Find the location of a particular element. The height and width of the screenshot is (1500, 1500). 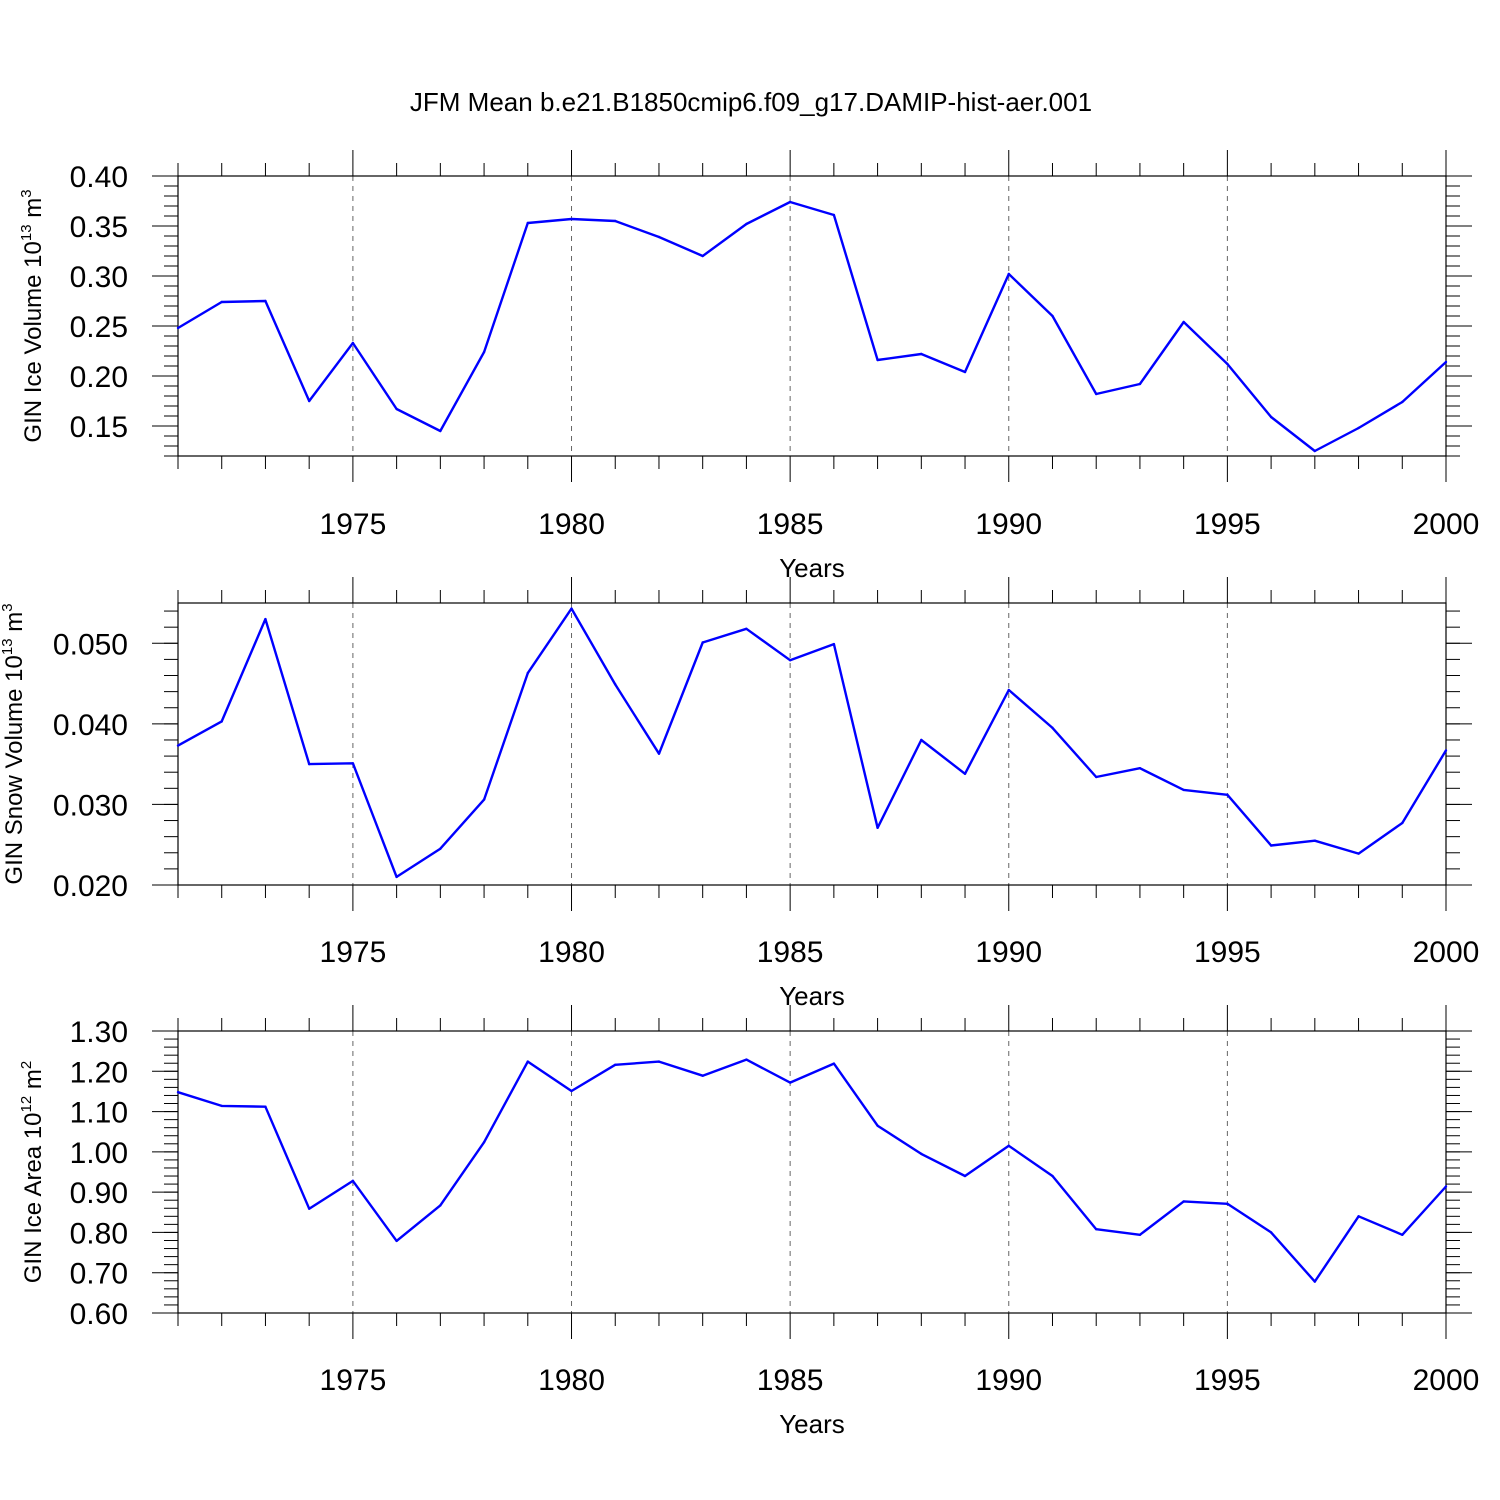

y-tick-label: 0.90 is located at coordinates (99, 1193).